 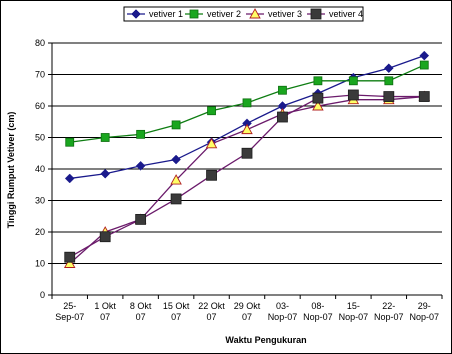 What do you see at coordinates (40, 43) in the screenshot?
I see `y-tick-label: 80` at bounding box center [40, 43].